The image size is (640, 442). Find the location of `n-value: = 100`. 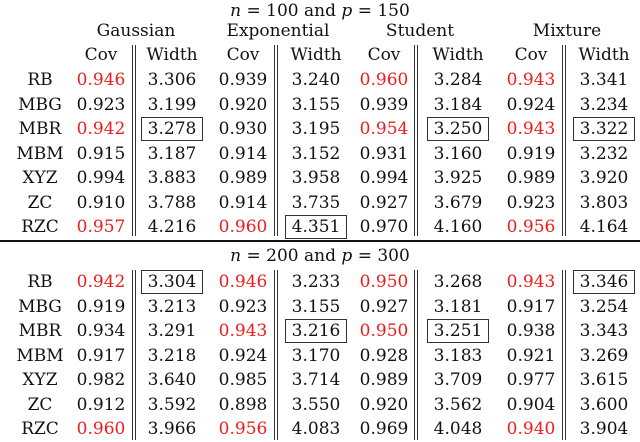

n-value: = 100 is located at coordinates (272, 11).